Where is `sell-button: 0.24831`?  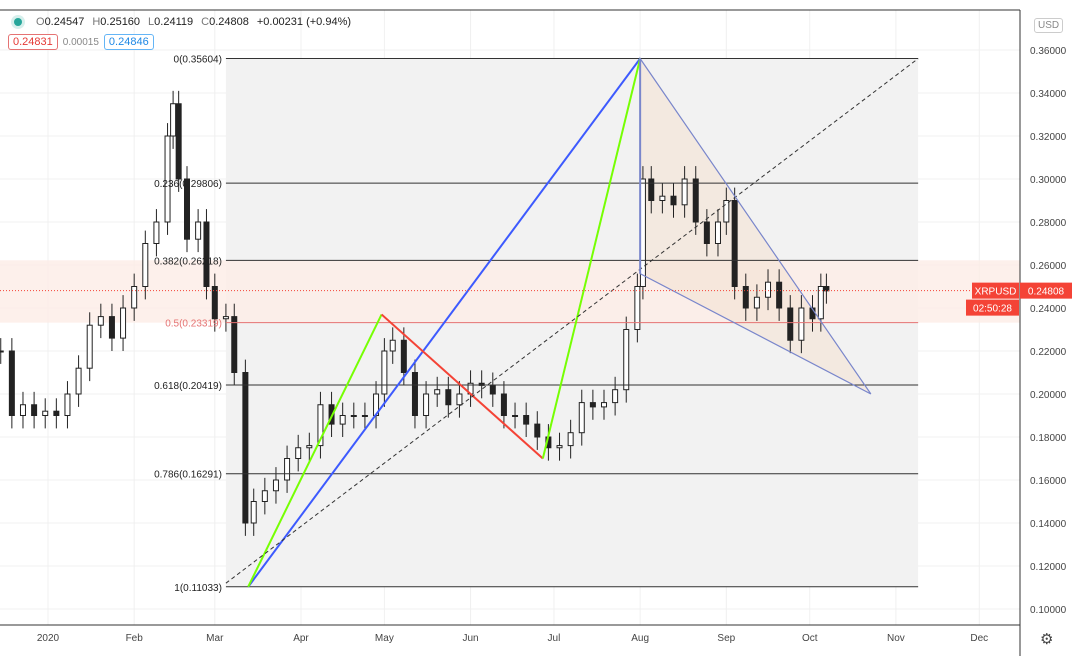 sell-button: 0.24831 is located at coordinates (33, 42).